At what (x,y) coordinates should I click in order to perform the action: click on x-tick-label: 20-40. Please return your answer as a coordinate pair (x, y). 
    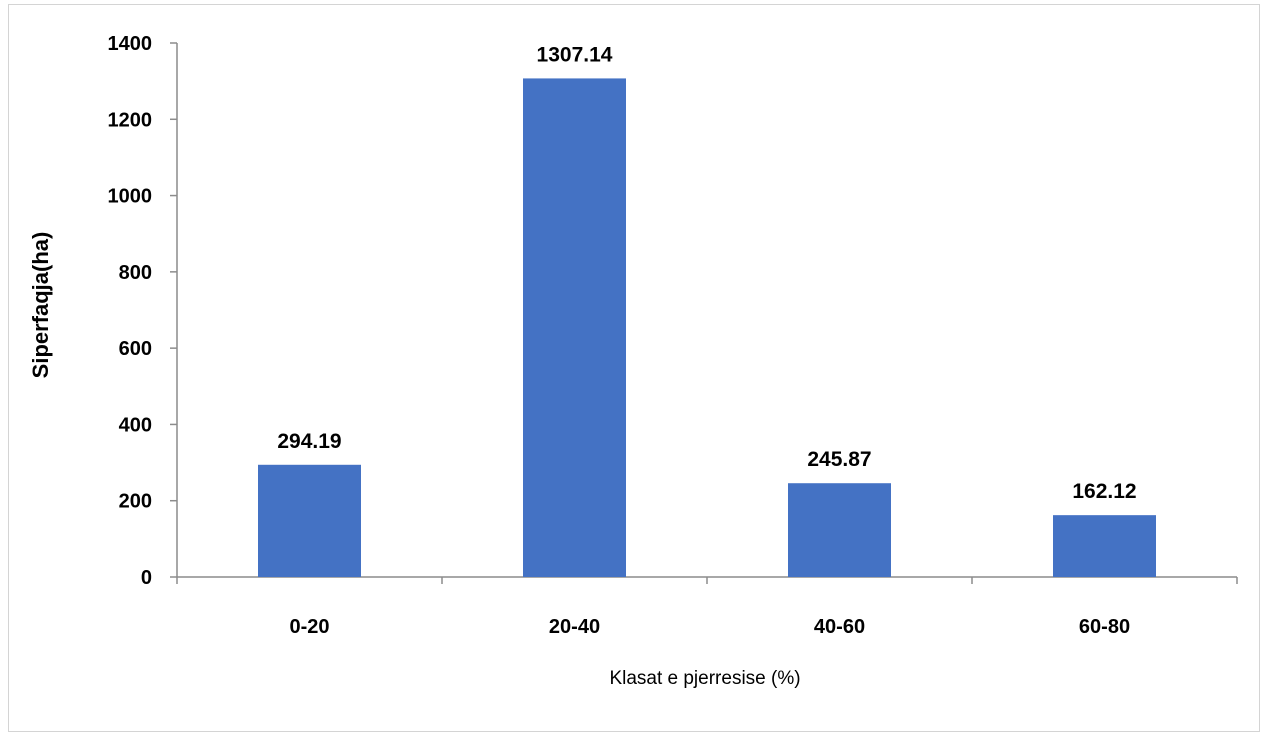
    Looking at the image, I should click on (574, 627).